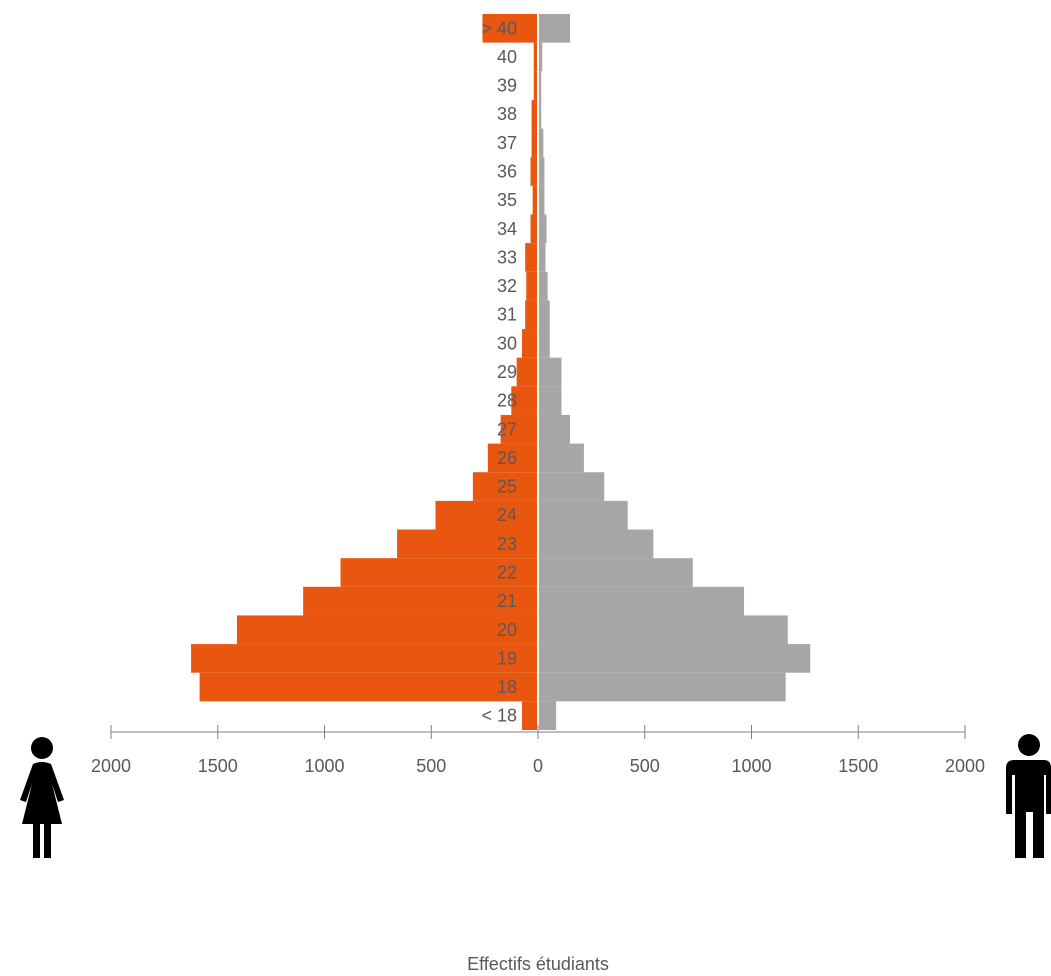  What do you see at coordinates (507, 515) in the screenshot?
I see `age-label: 24` at bounding box center [507, 515].